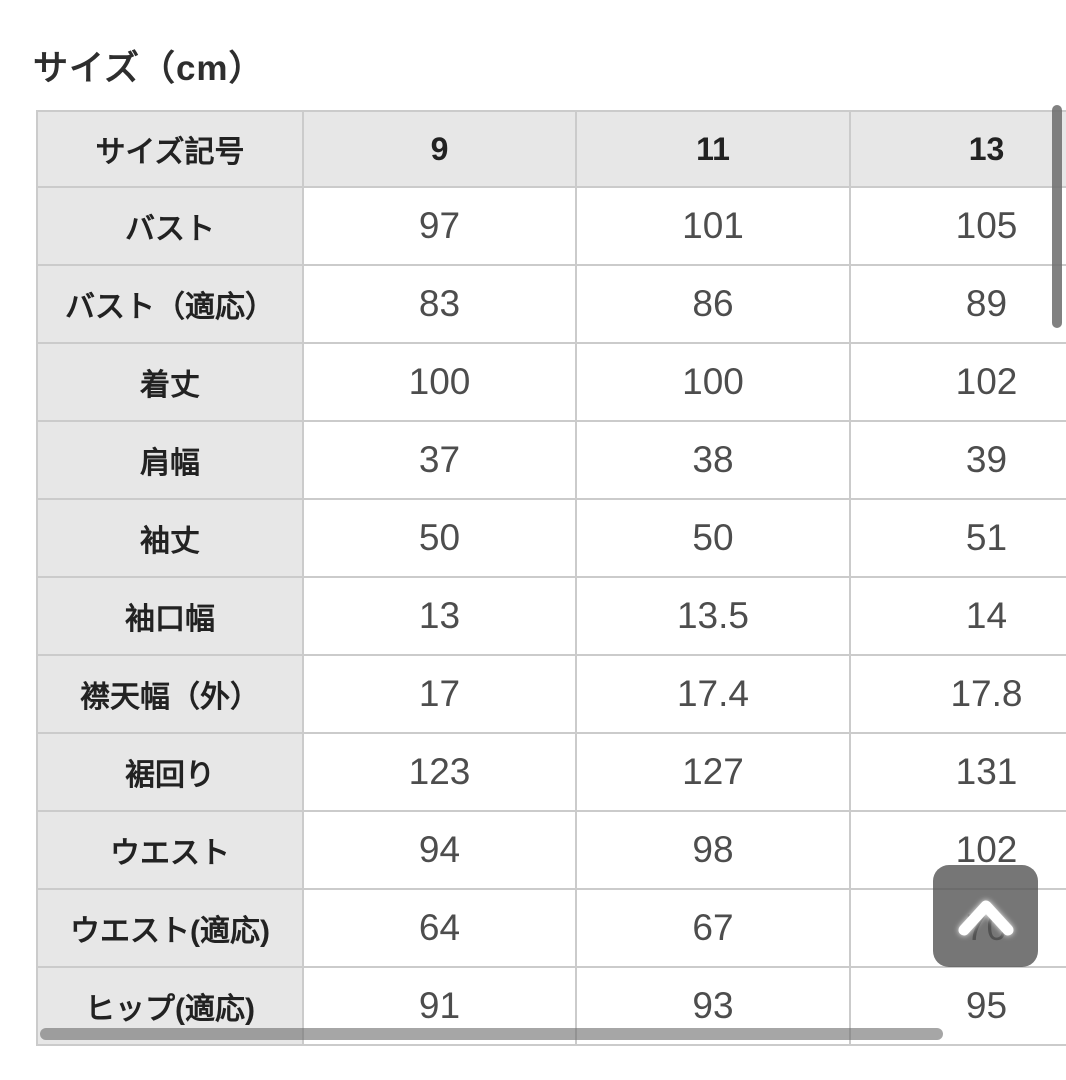 The height and width of the screenshot is (1080, 1066). What do you see at coordinates (713, 226) in the screenshot?
I see `row-value-cell: 101` at bounding box center [713, 226].